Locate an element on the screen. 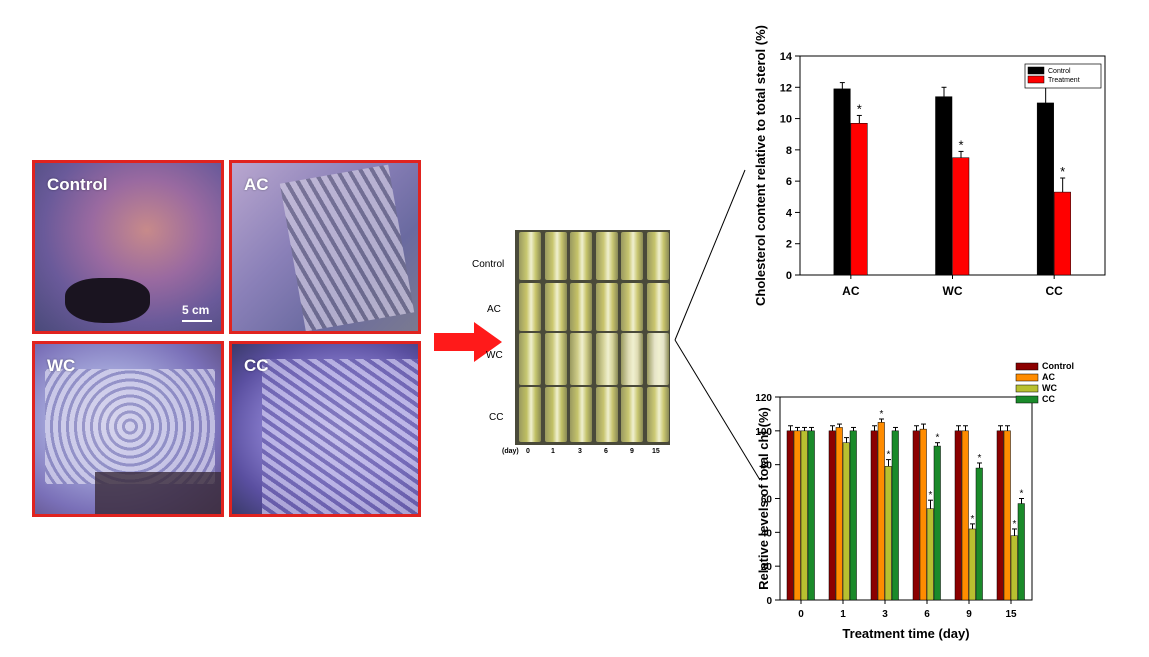 The height and width of the screenshot is (657, 1149). x-tick-label: WC is located at coordinates (953, 291).